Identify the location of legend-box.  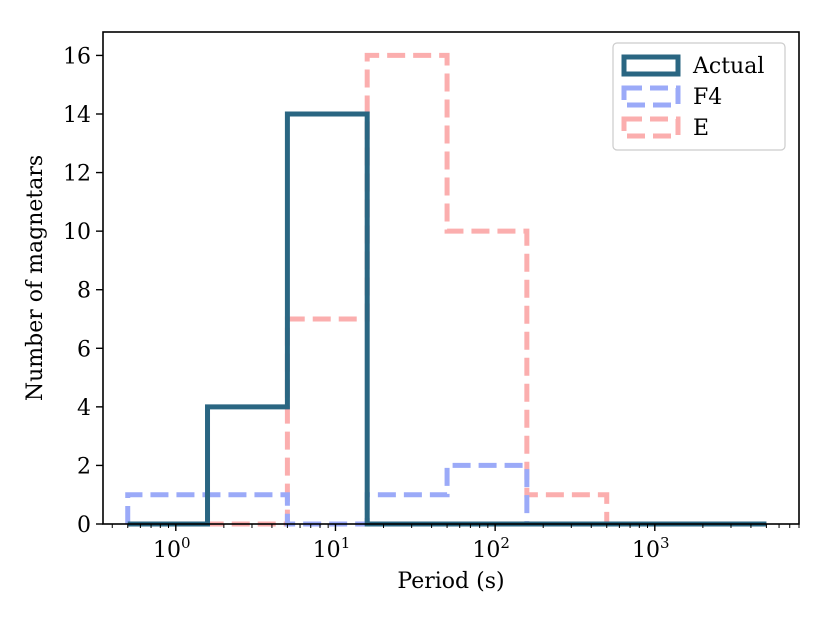
(699, 96).